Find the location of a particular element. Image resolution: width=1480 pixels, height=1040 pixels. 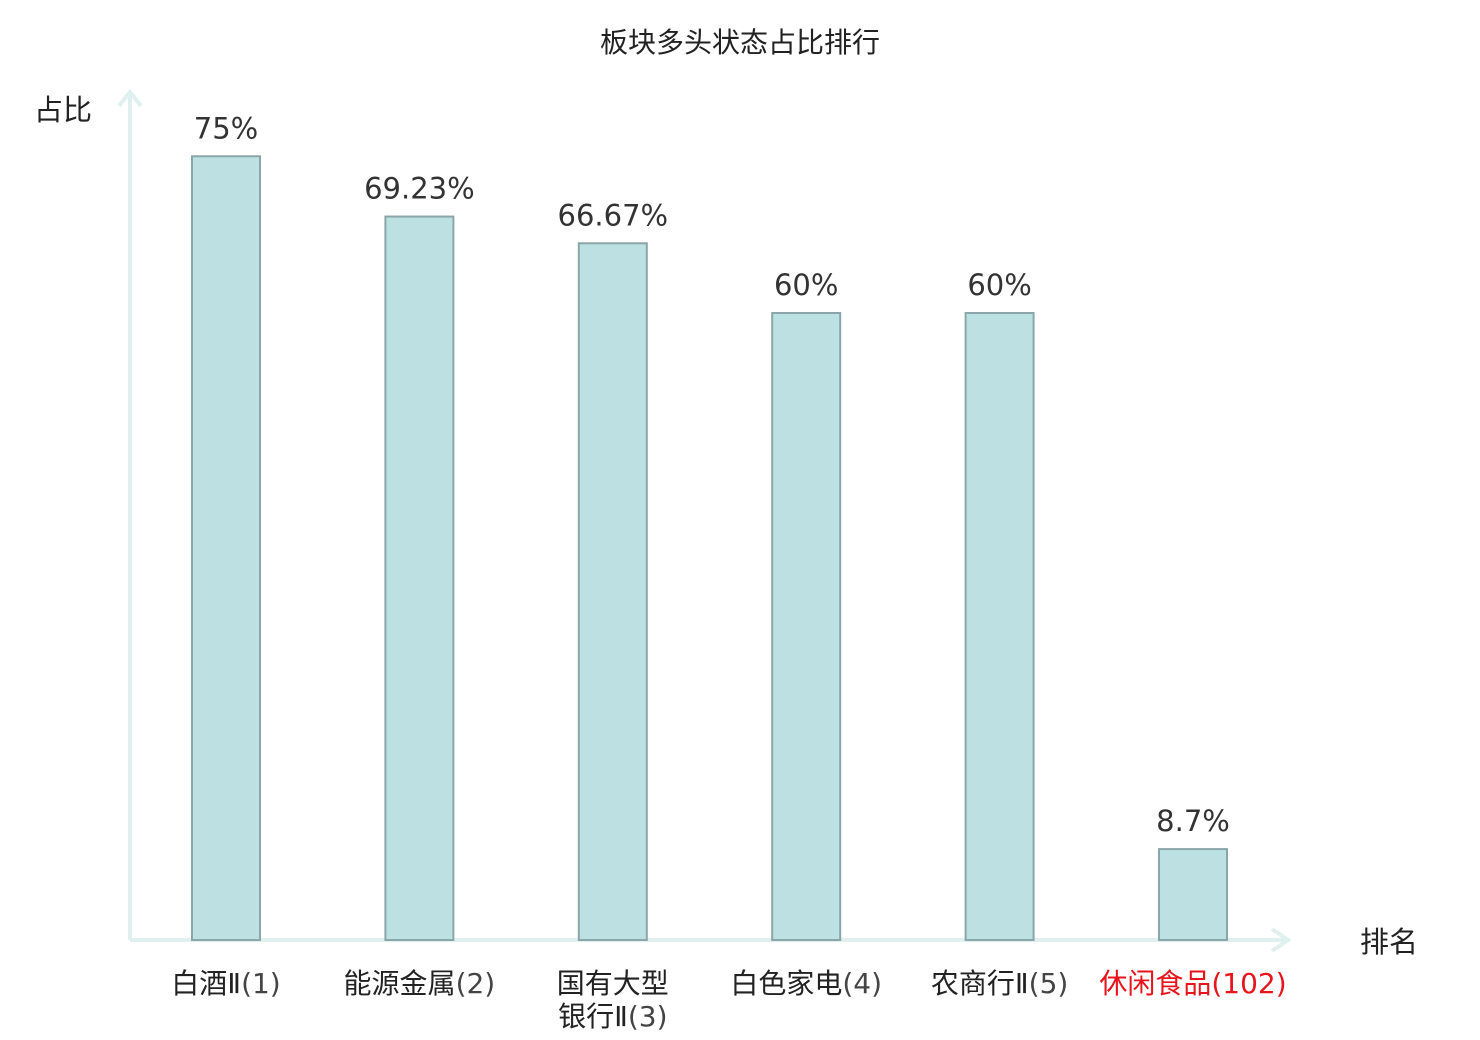

category-rank: (5) is located at coordinates (1049, 983).